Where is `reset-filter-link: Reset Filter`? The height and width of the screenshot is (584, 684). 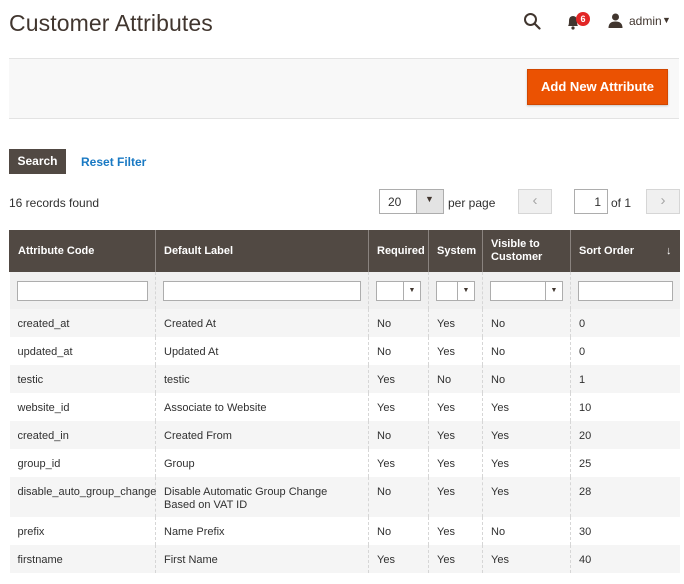 reset-filter-link: Reset Filter is located at coordinates (114, 162).